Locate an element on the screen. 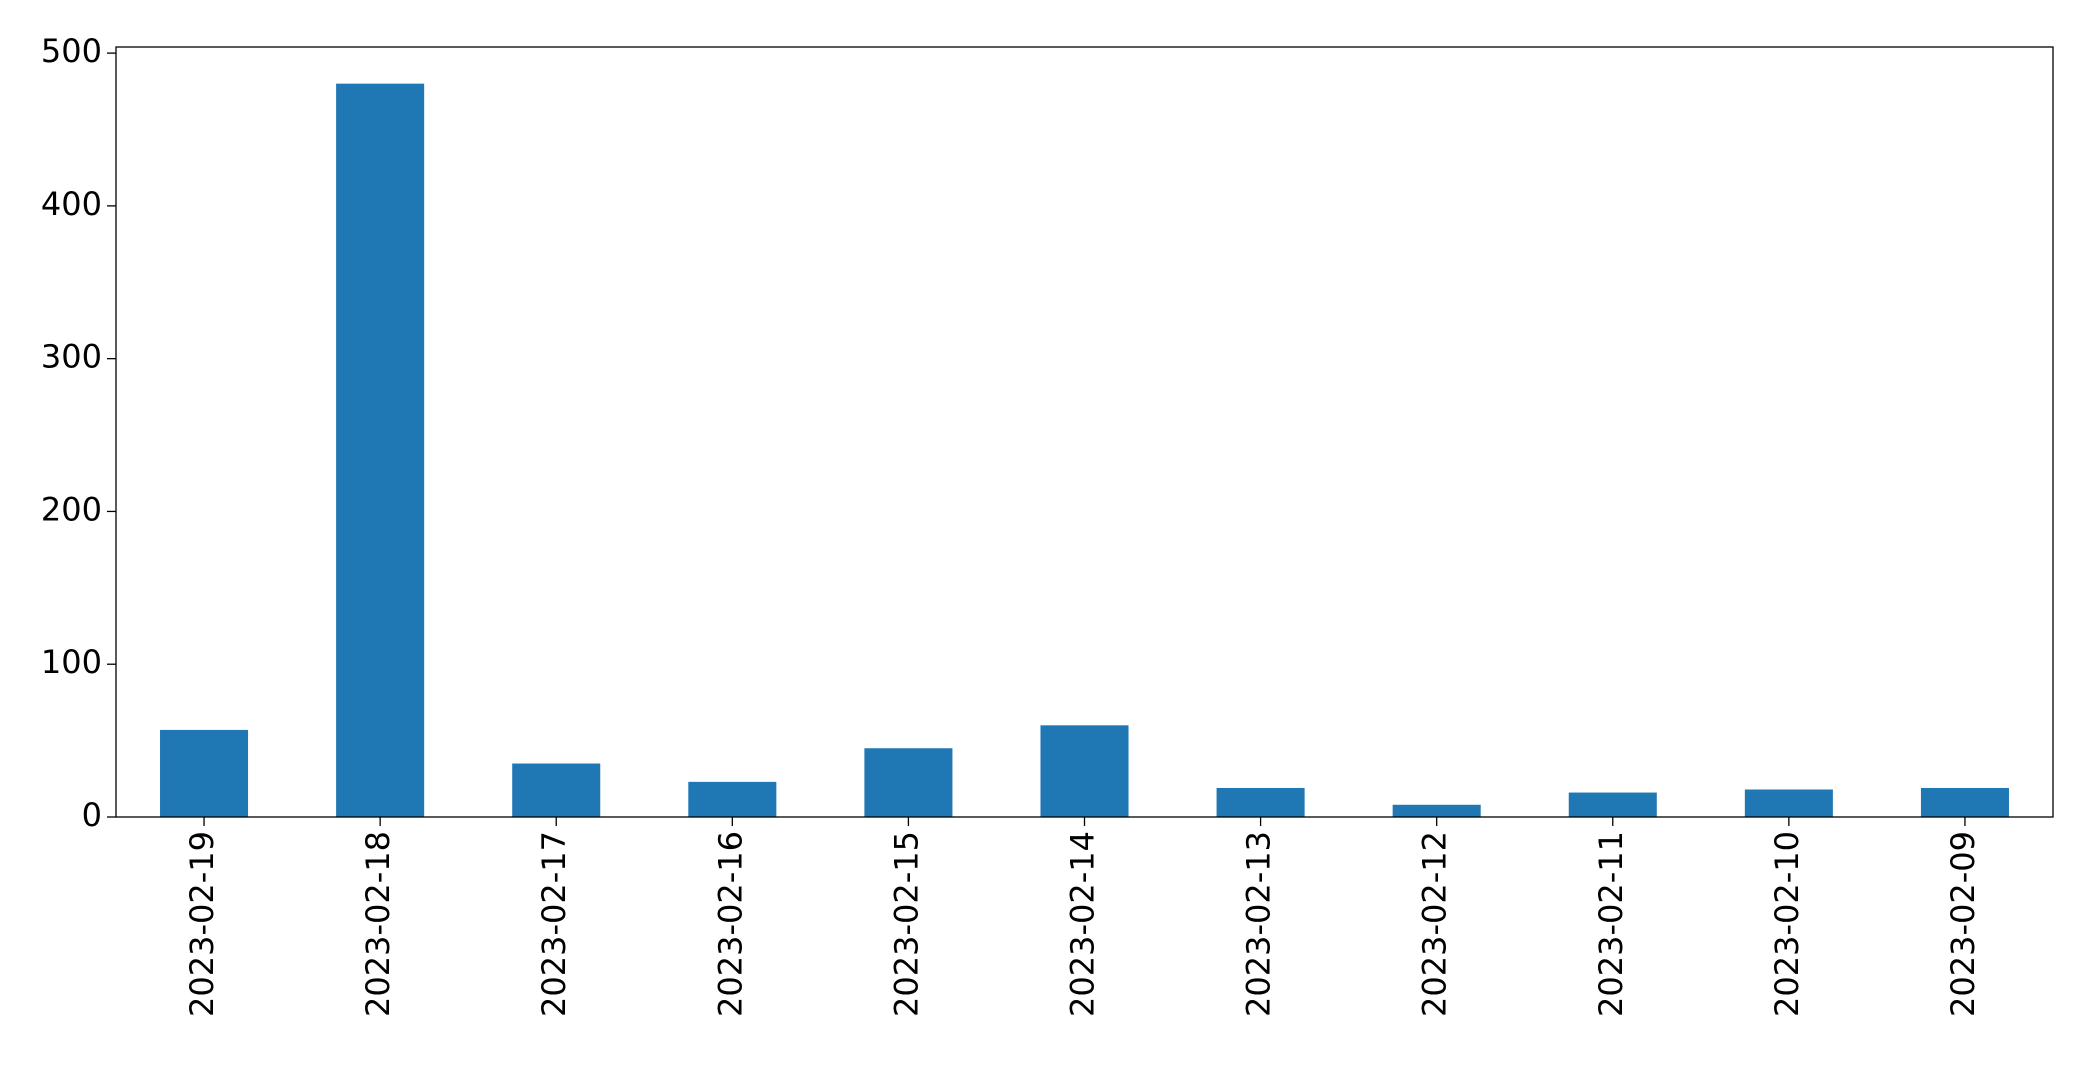 The width and height of the screenshot is (2093, 1069). x-tick-label: 2023-02-16 is located at coordinates (730, 924).